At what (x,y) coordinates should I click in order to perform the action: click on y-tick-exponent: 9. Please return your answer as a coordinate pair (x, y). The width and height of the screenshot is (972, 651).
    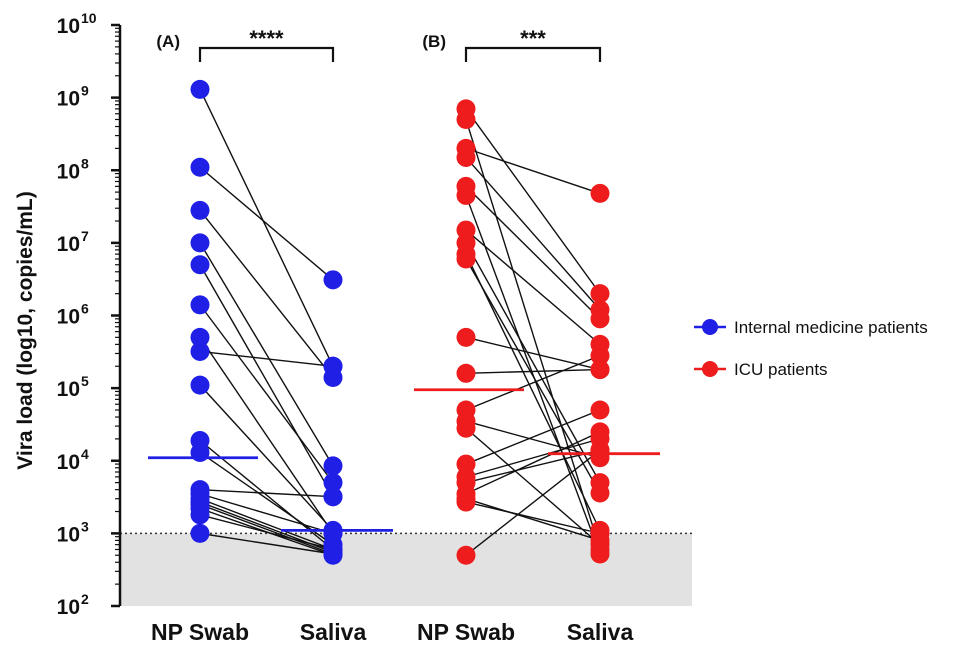
    Looking at the image, I should click on (85, 91).